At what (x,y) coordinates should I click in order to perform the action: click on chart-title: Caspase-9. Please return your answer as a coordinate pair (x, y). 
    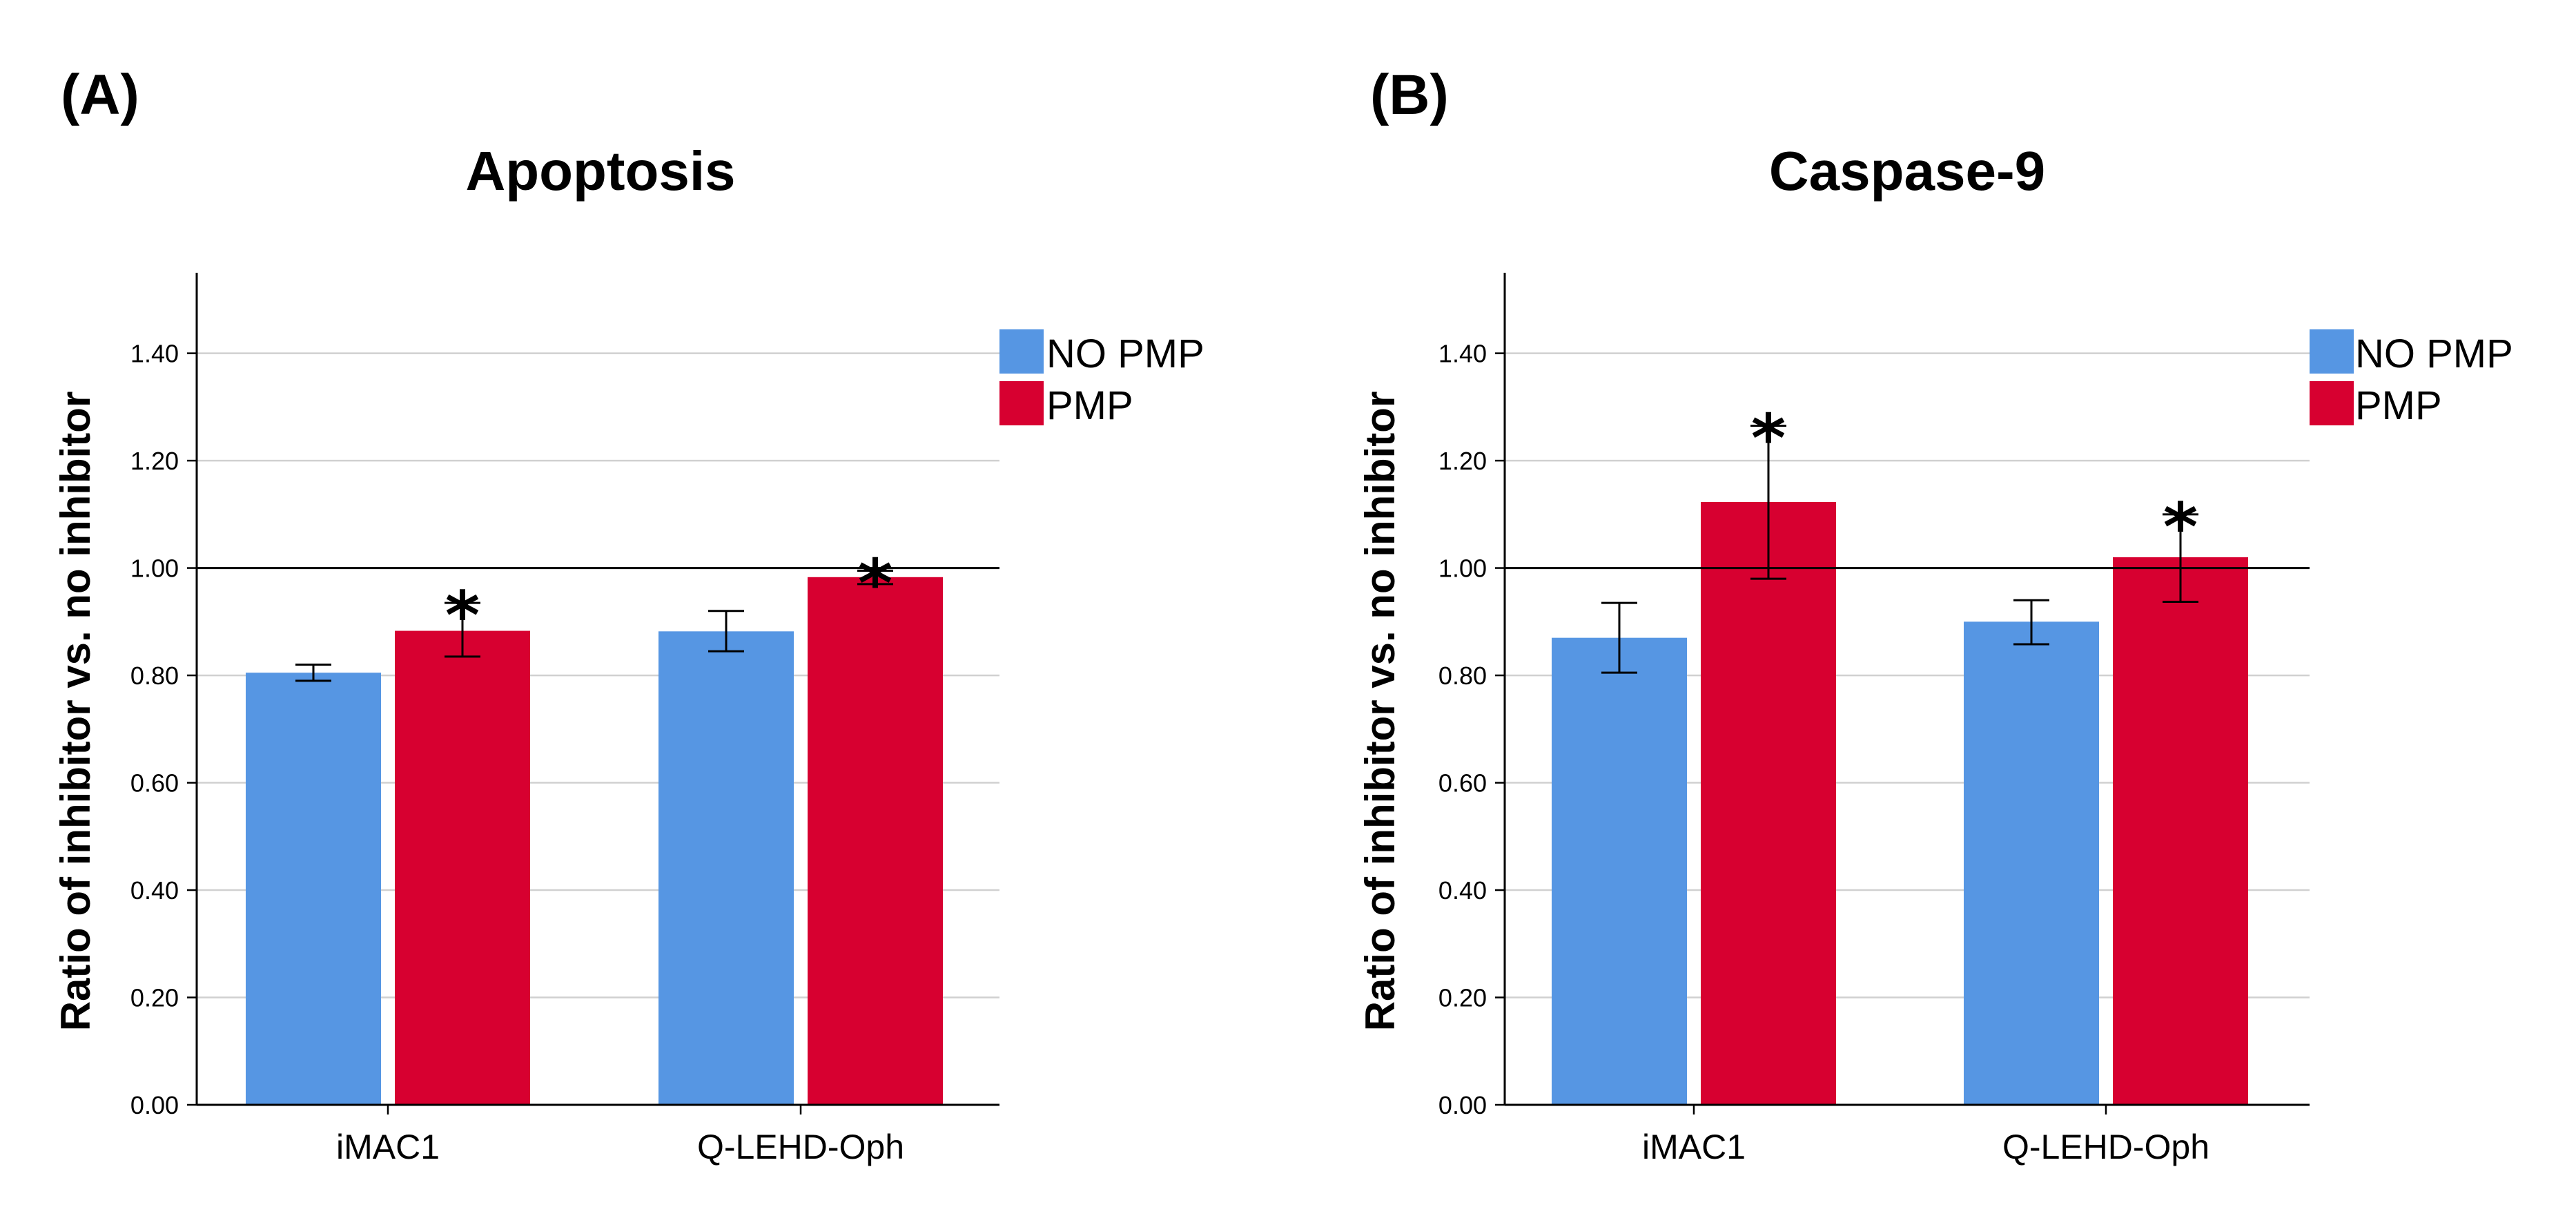
    Looking at the image, I should click on (1907, 171).